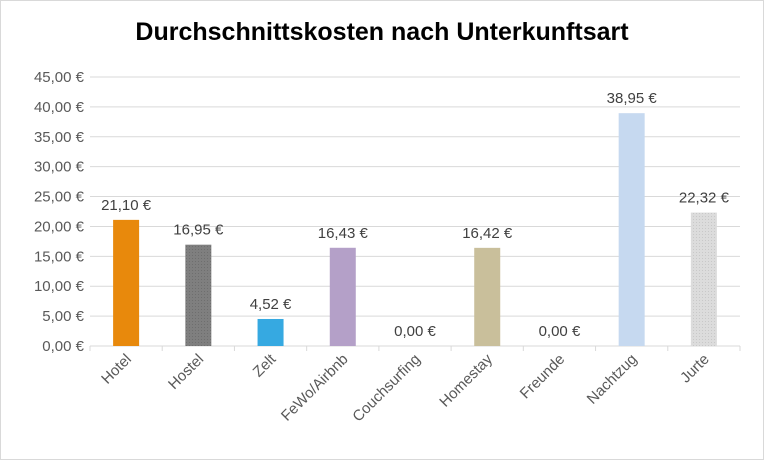 The height and width of the screenshot is (460, 764). Describe the element at coordinates (343, 233) in the screenshot. I see `data-label: 16,43 €` at that location.